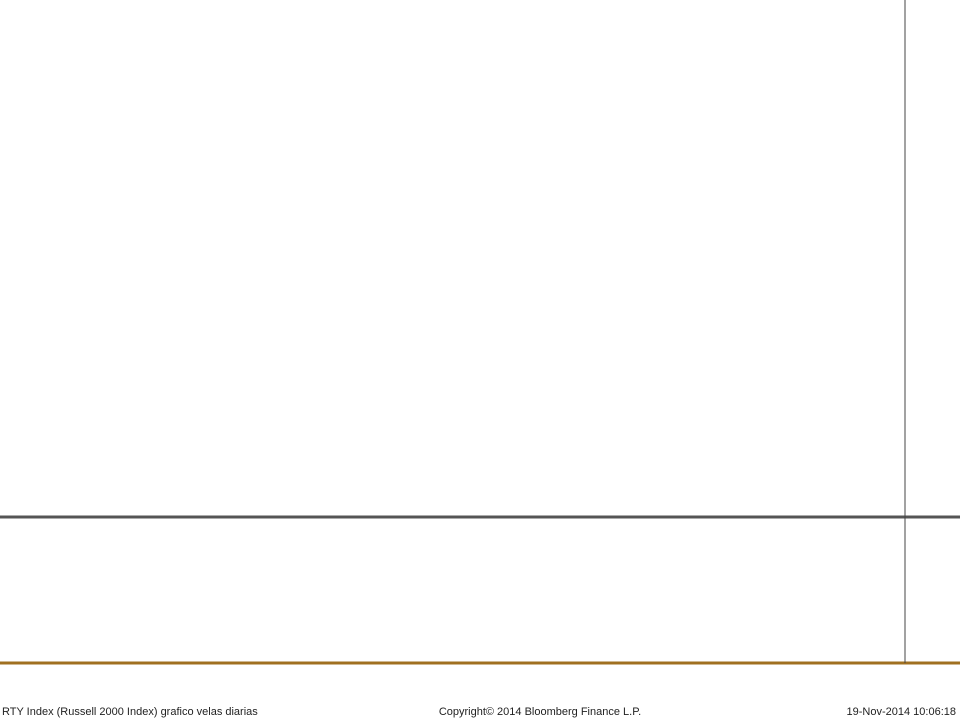 Image resolution: width=960 pixels, height=720 pixels. Describe the element at coordinates (540, 712) in the screenshot. I see `footer-center: Copyright© 2014 Bloomberg Finance L.P.` at that location.